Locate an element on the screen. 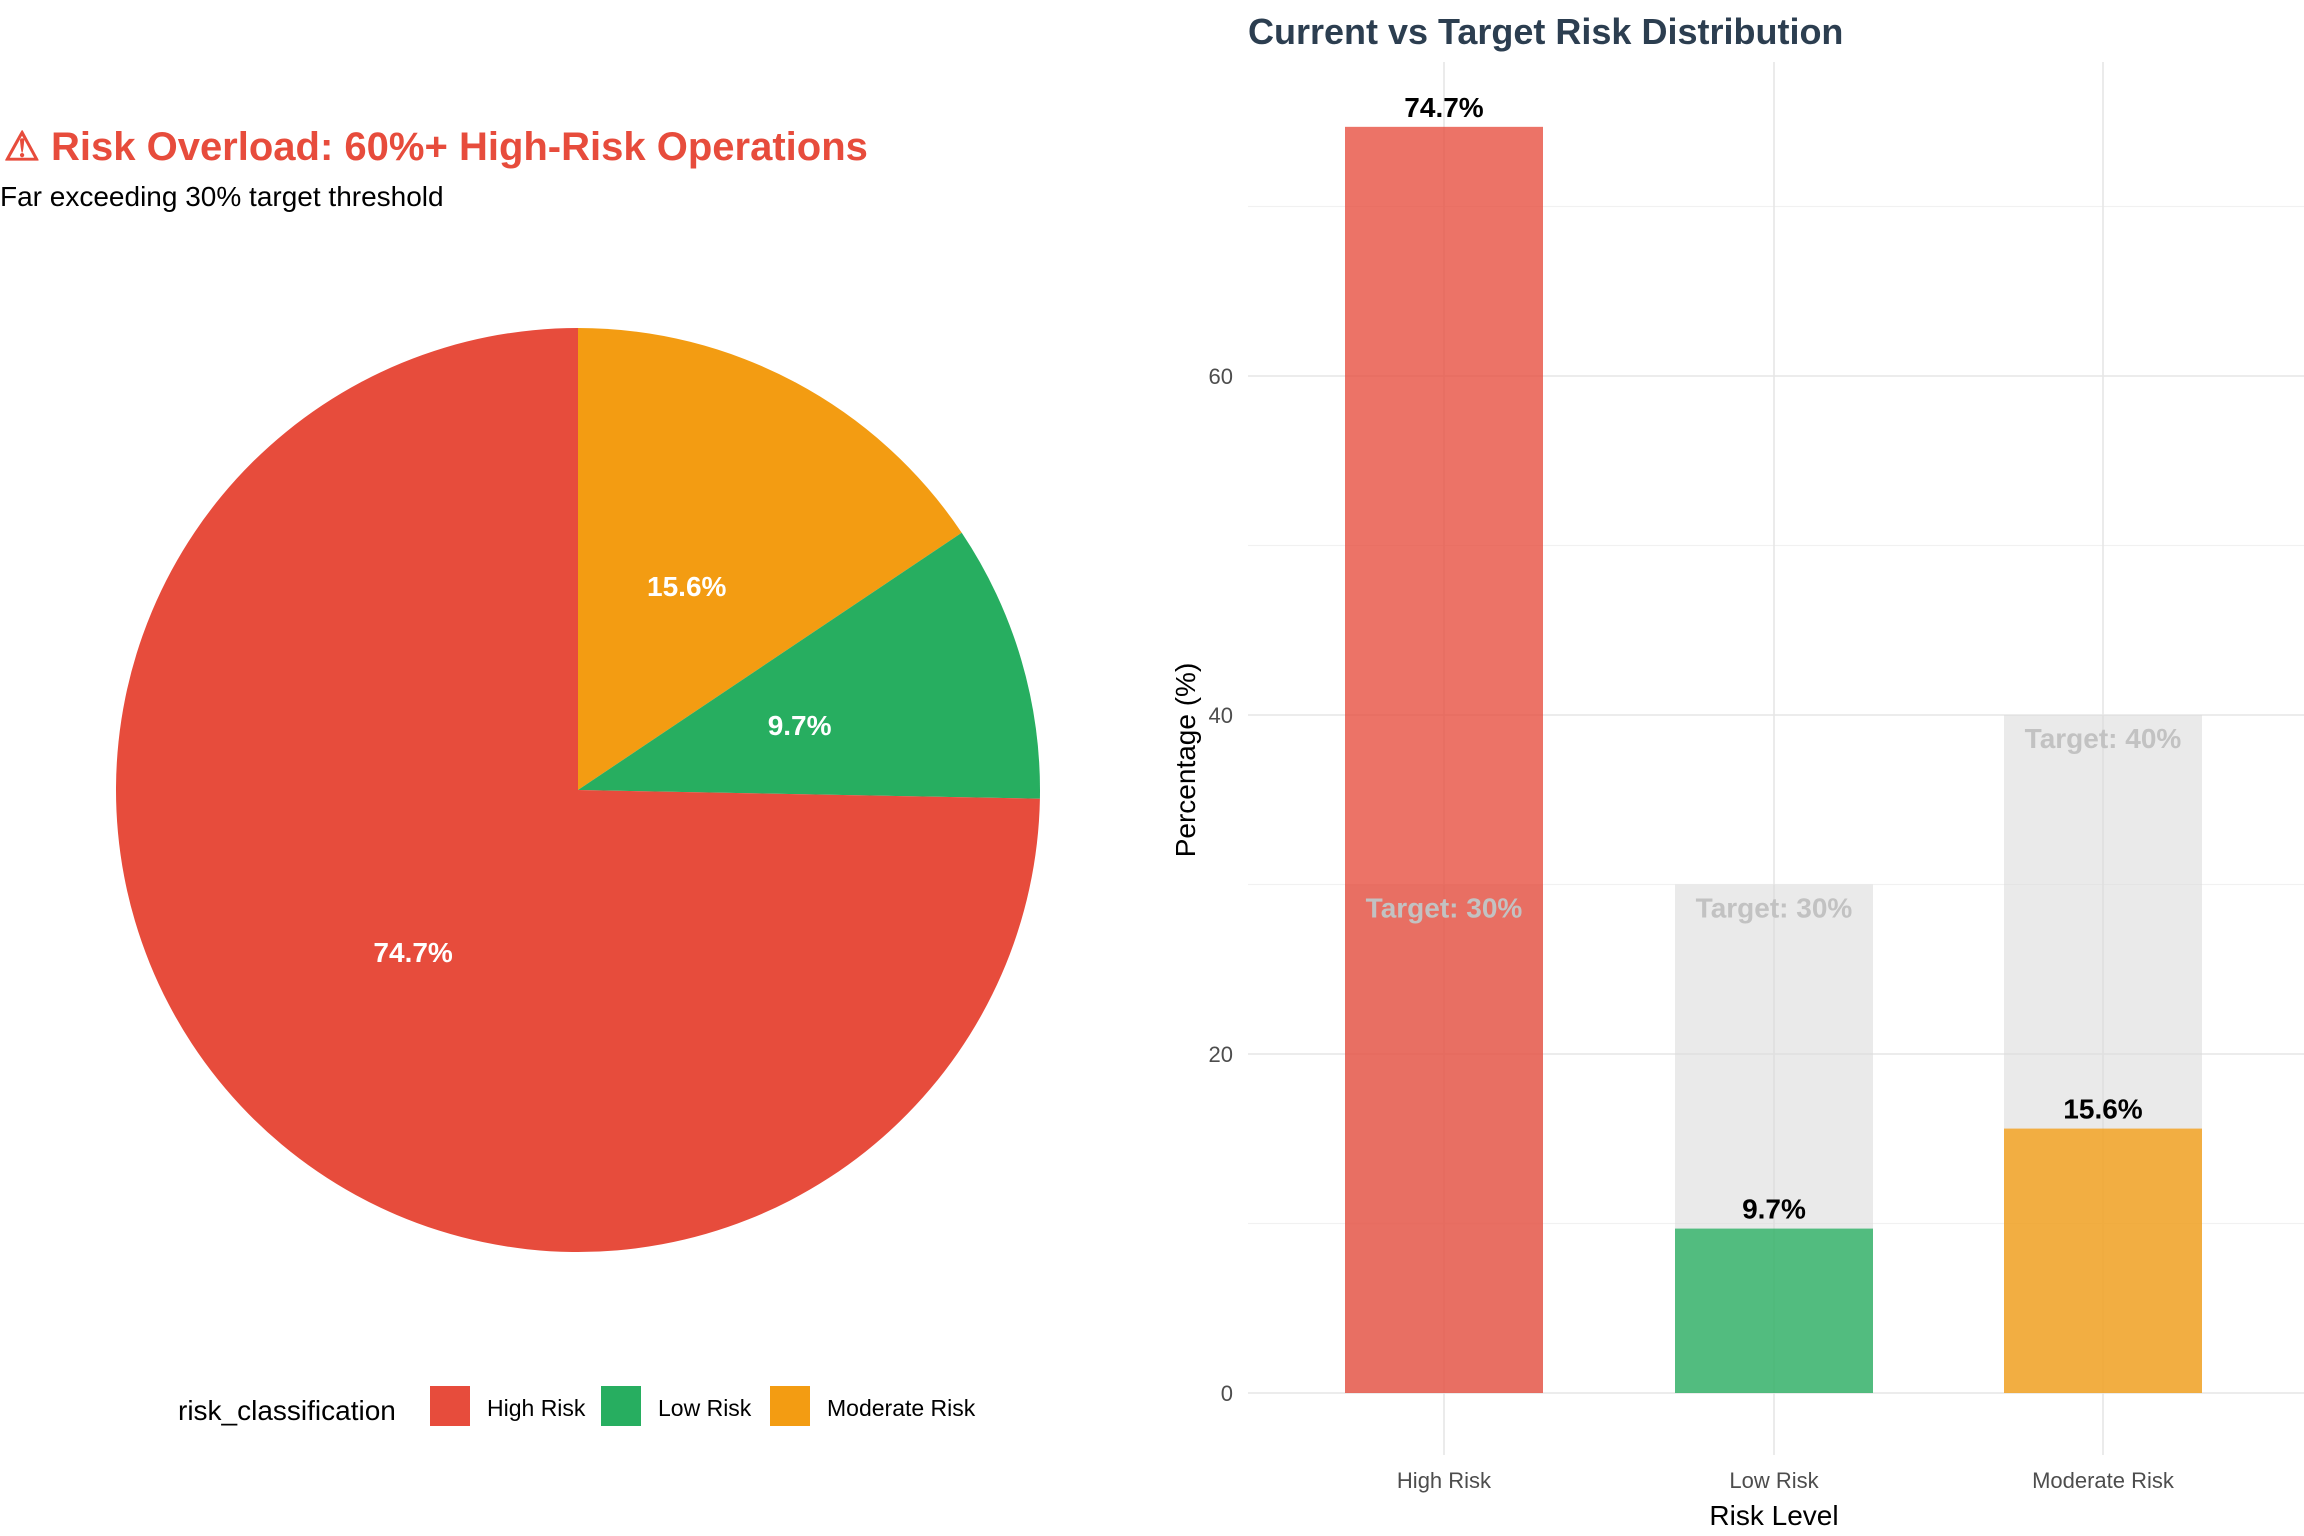 The width and height of the screenshot is (2304, 1536). y-axis-title: Percentage (%) is located at coordinates (1185, 760).